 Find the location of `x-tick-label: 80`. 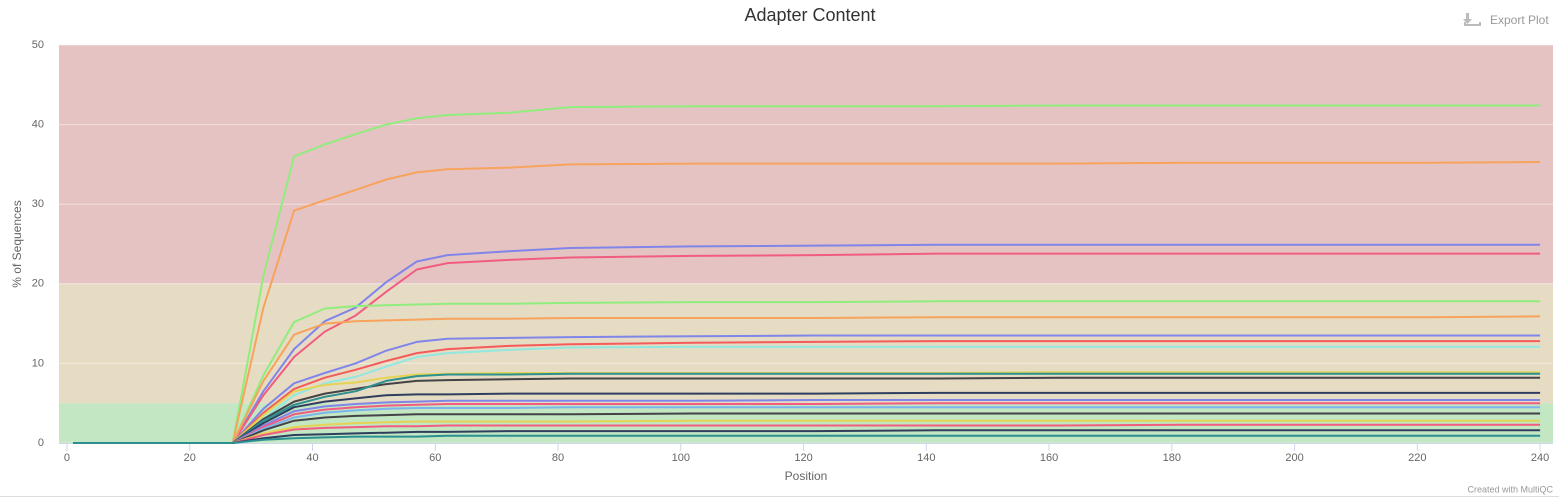

x-tick-label: 80 is located at coordinates (558, 458).